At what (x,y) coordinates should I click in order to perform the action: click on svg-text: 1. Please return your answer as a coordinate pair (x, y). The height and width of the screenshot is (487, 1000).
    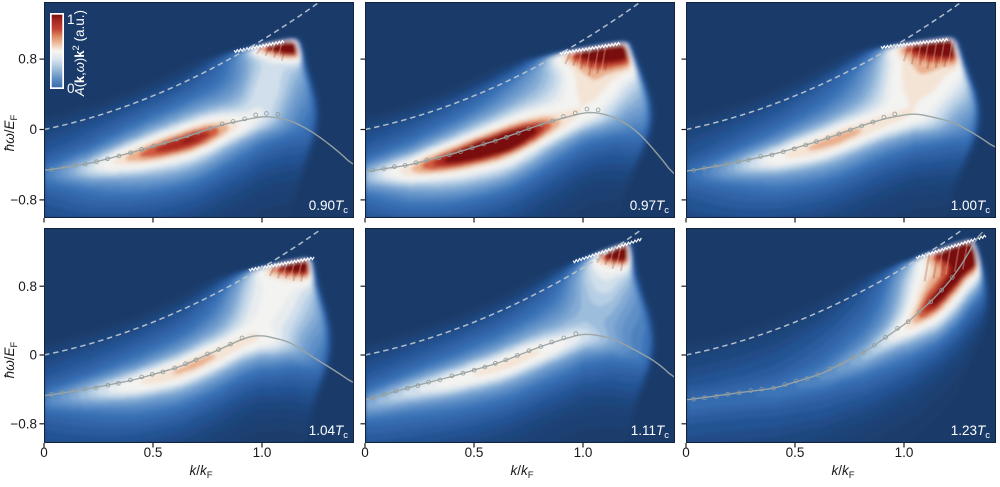
    Looking at the image, I should click on (71, 19).